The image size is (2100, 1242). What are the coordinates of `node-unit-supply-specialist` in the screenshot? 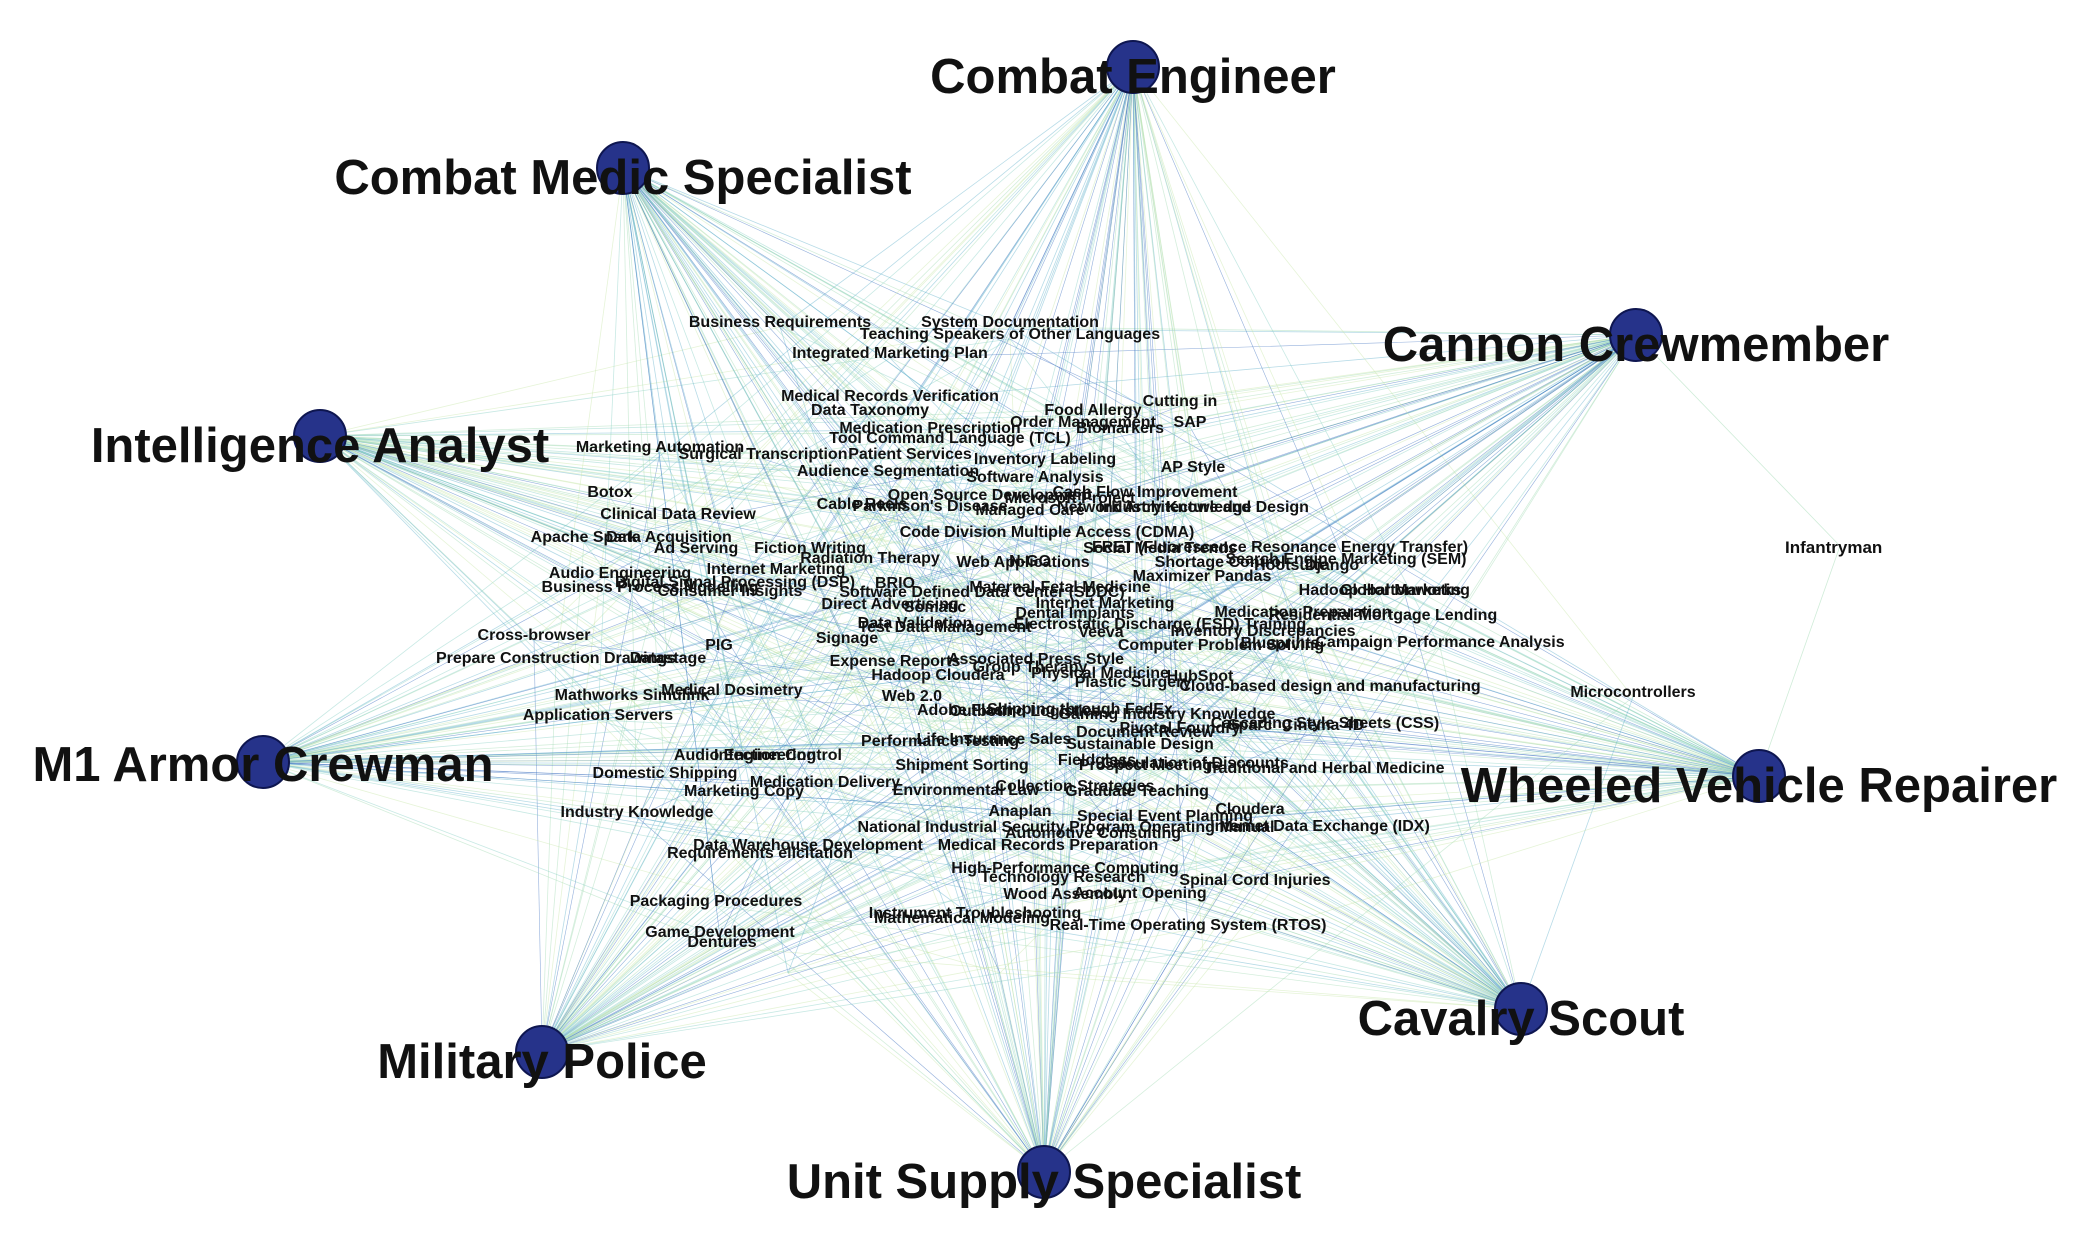 It's located at (1044, 1172).